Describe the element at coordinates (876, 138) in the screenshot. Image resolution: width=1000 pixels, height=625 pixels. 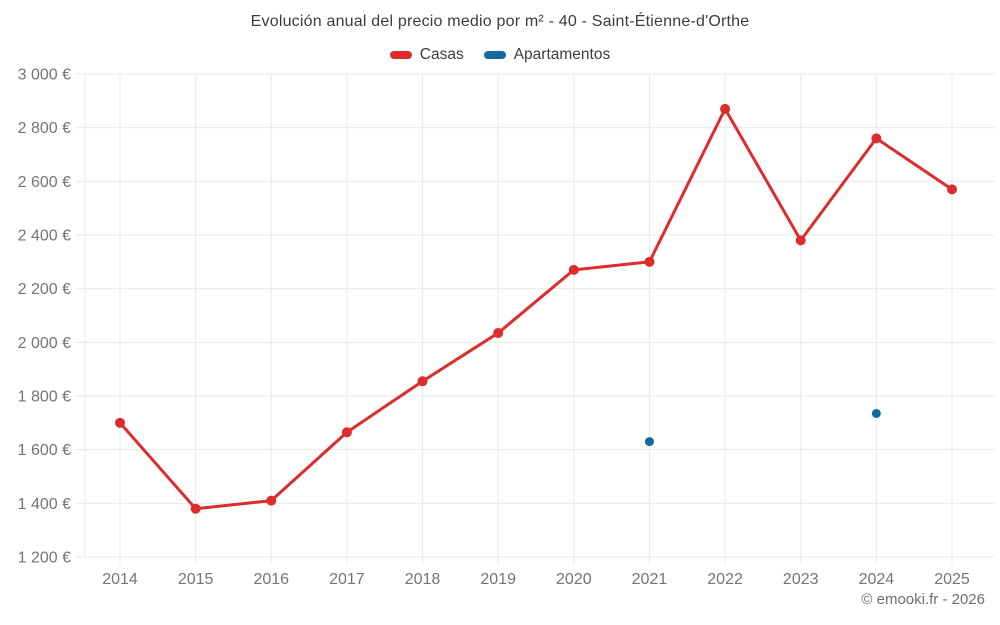
I see `data-point-casas-2024` at that location.